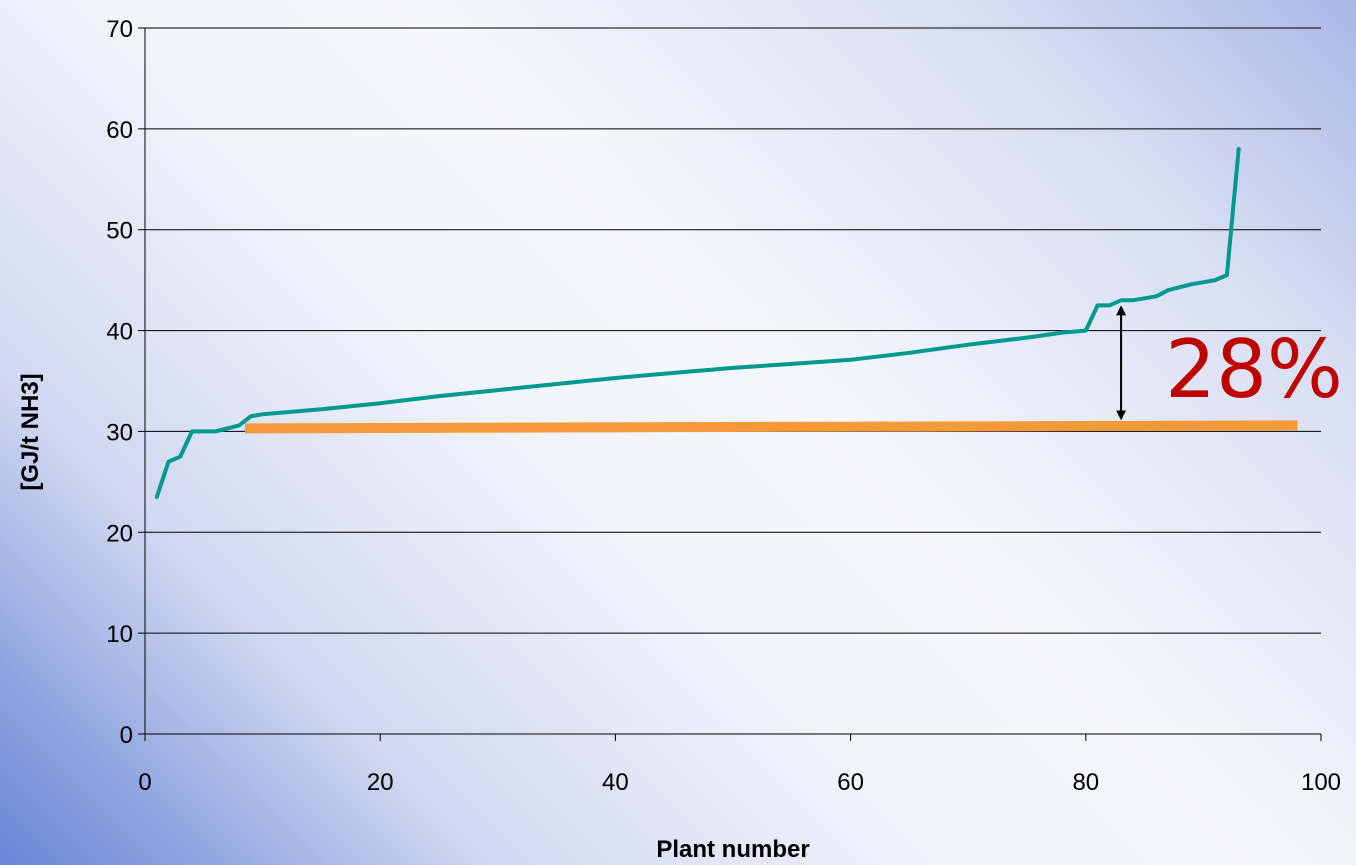 The image size is (1356, 865). Describe the element at coordinates (30, 431) in the screenshot. I see `y-axis-title: [GJ/t NH3]` at that location.